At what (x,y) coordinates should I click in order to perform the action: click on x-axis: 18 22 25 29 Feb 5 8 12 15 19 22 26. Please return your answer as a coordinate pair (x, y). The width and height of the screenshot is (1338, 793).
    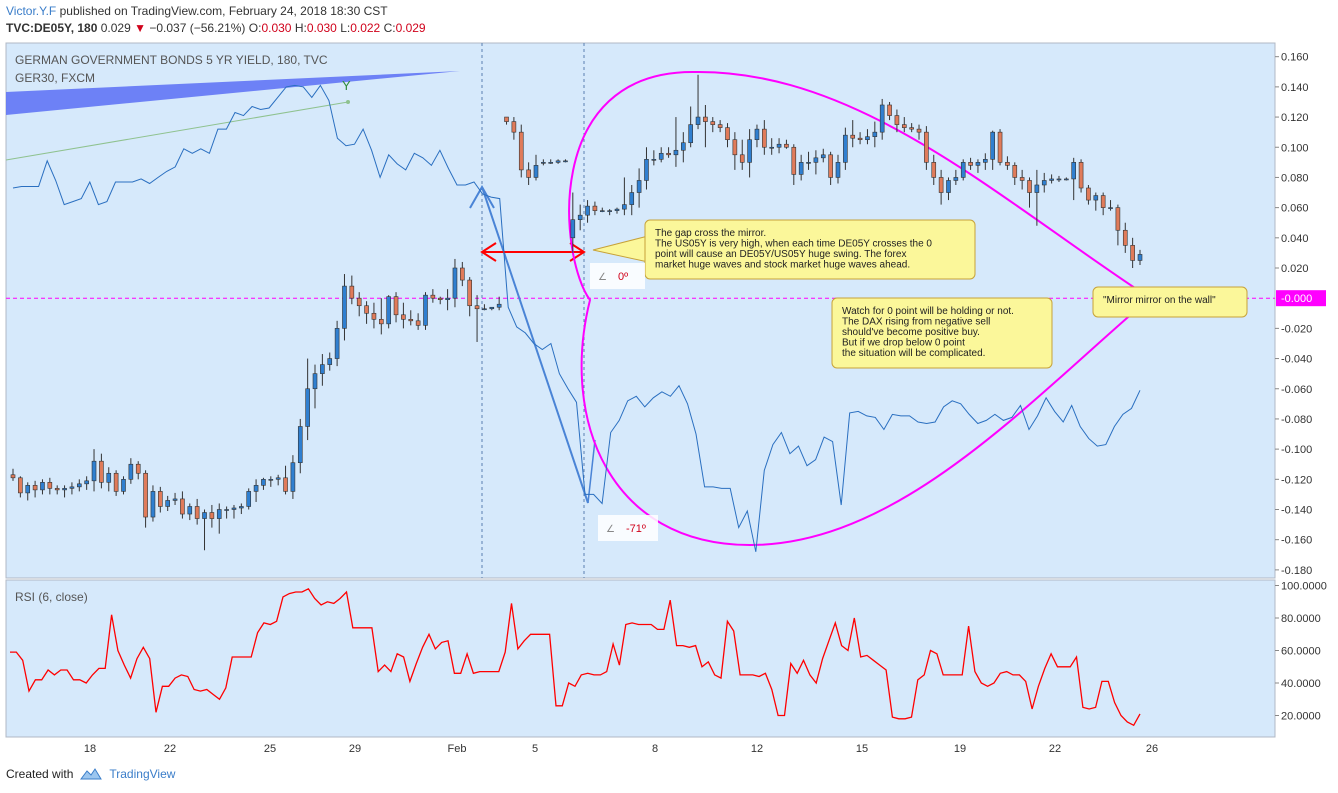
    Looking at the image, I should click on (621, 749).